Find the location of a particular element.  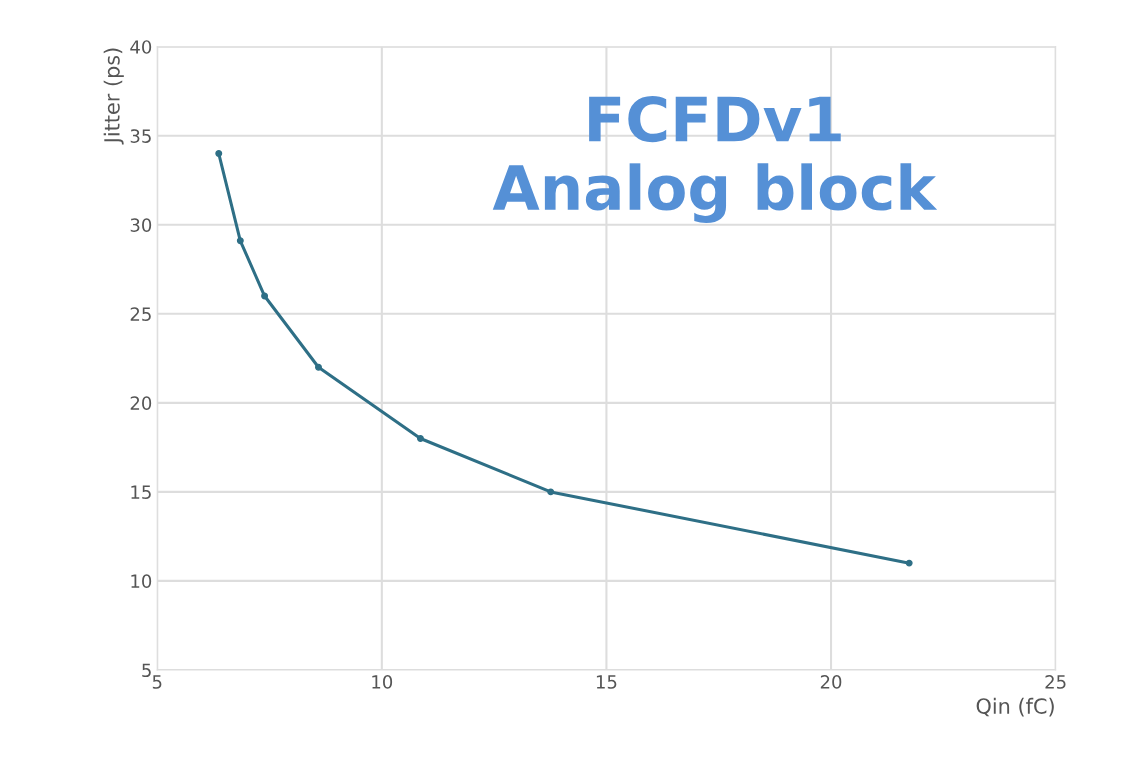

y-tick-label: 40 is located at coordinates (141, 47).